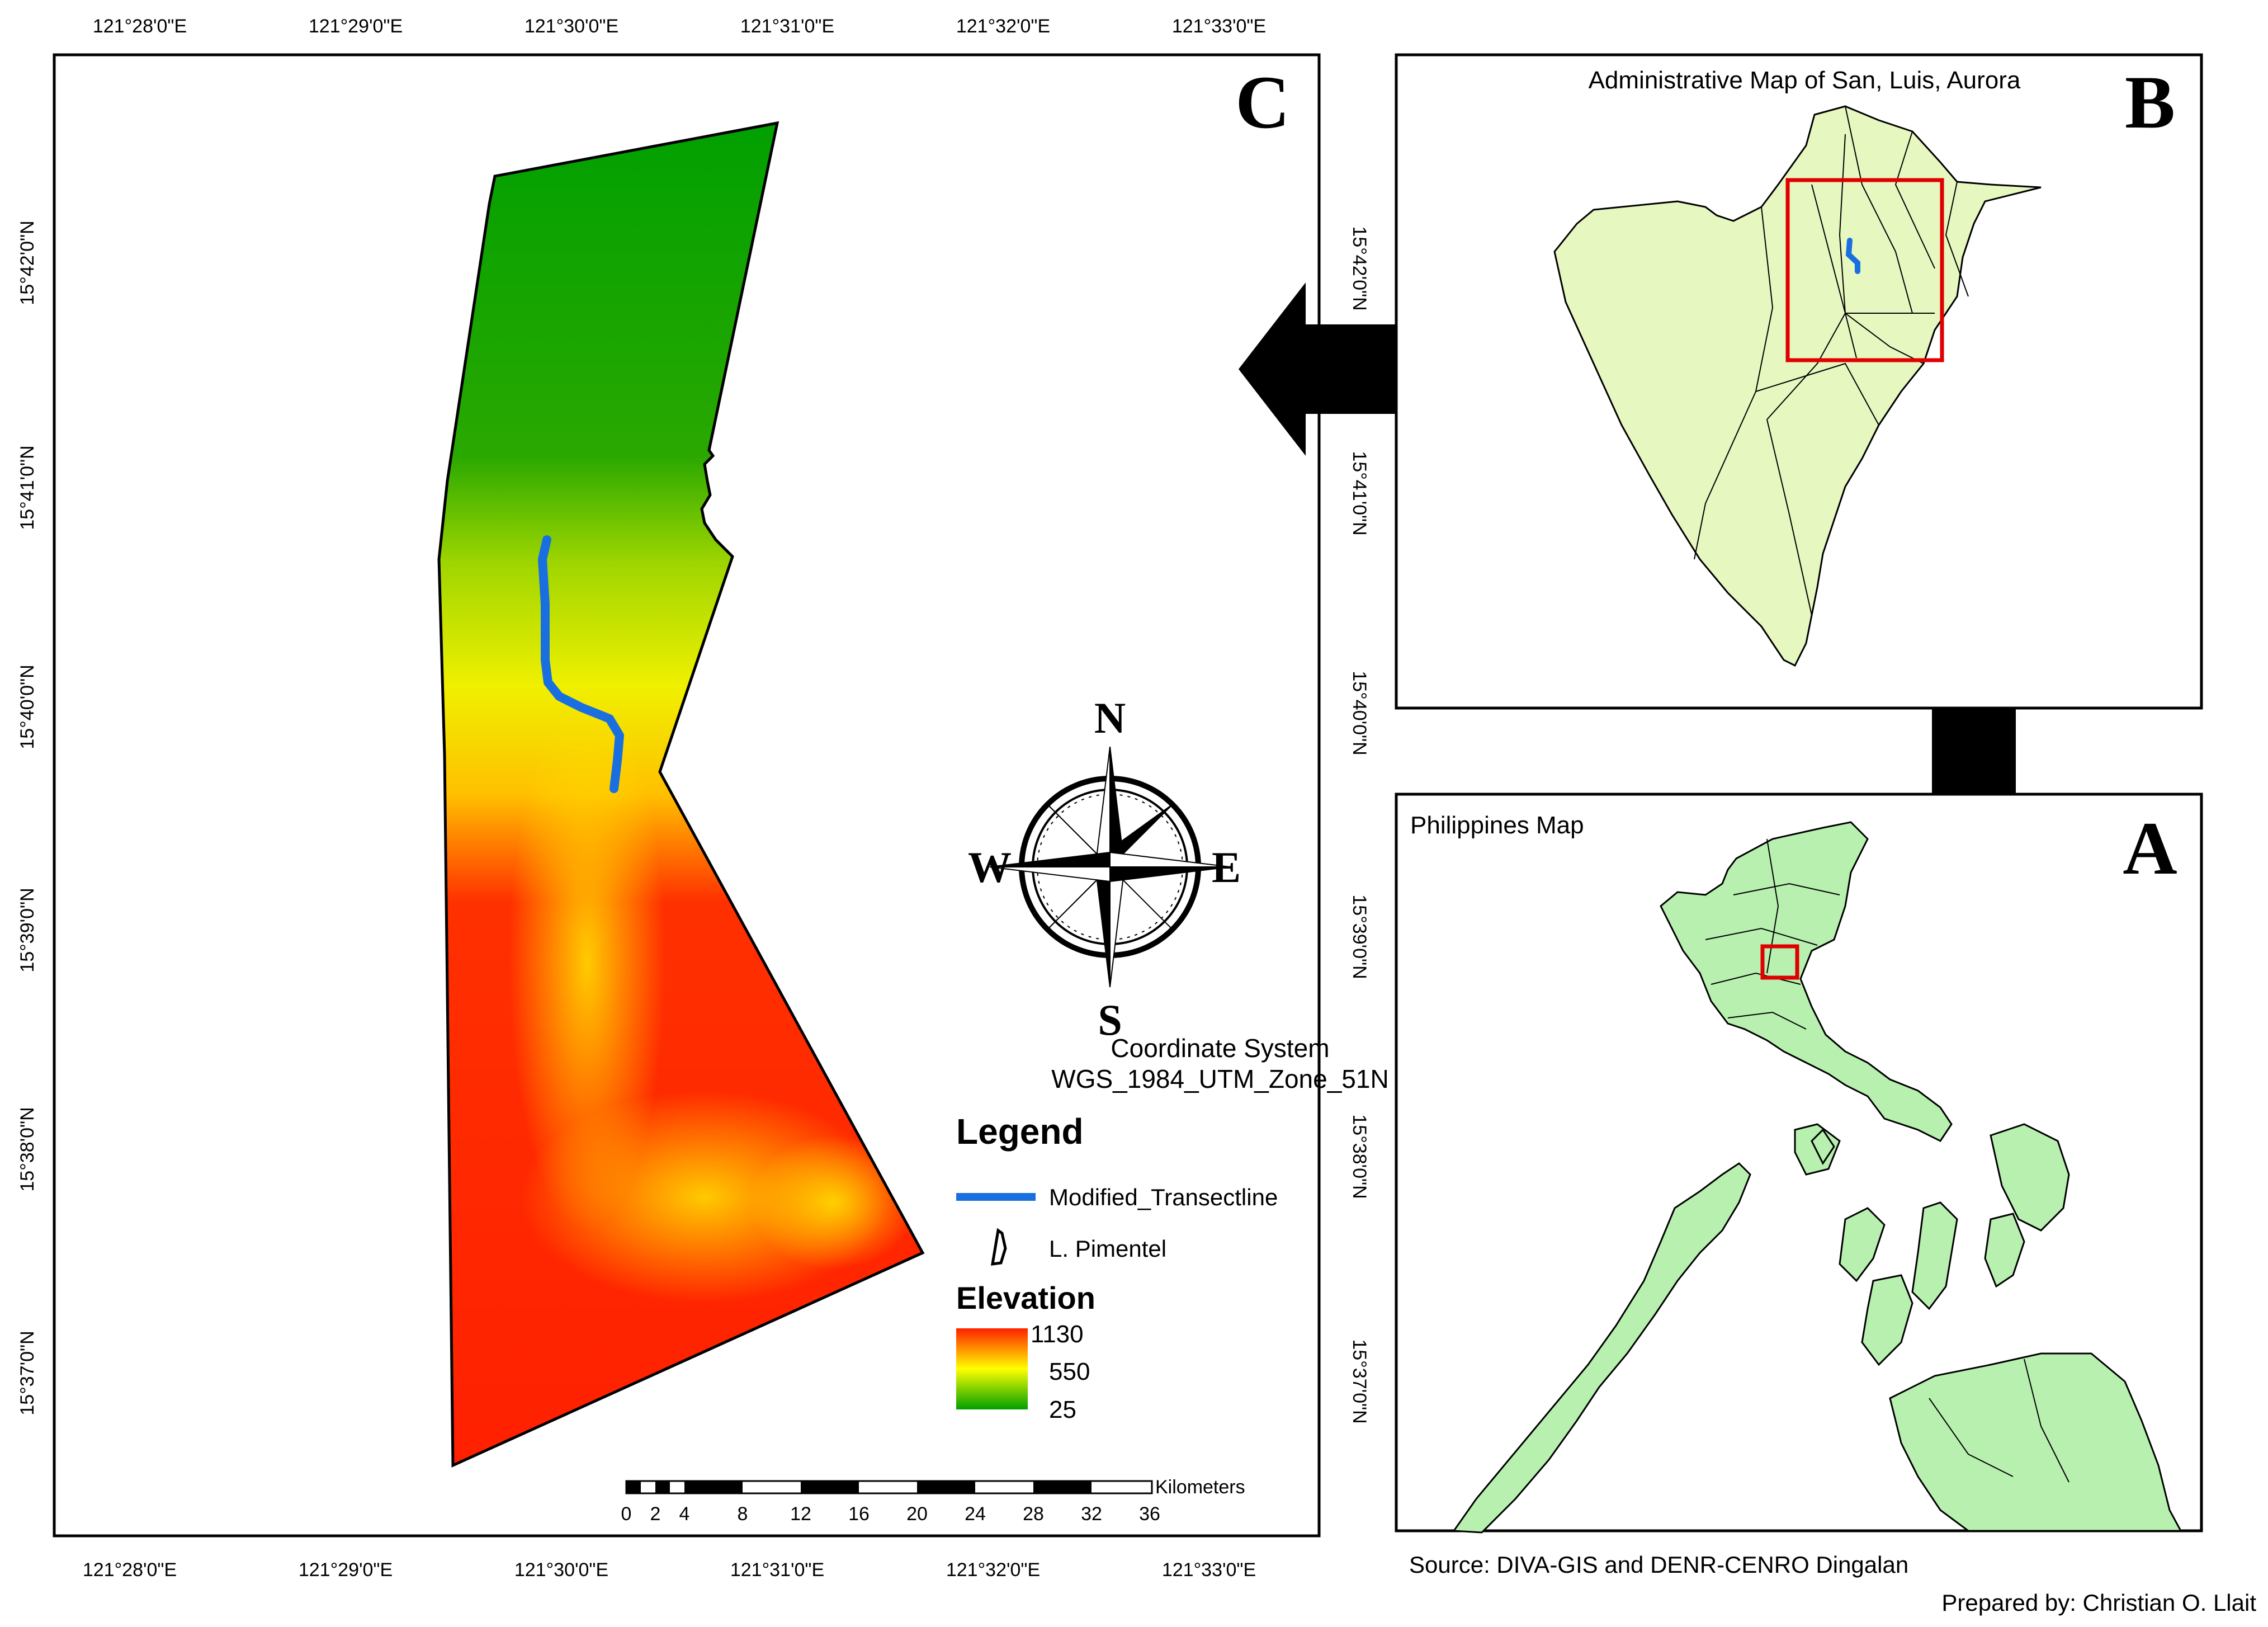 This screenshot has height=1627, width=2268. What do you see at coordinates (27, 488) in the screenshot?
I see `left-tick-label: 15°41'0"N` at bounding box center [27, 488].